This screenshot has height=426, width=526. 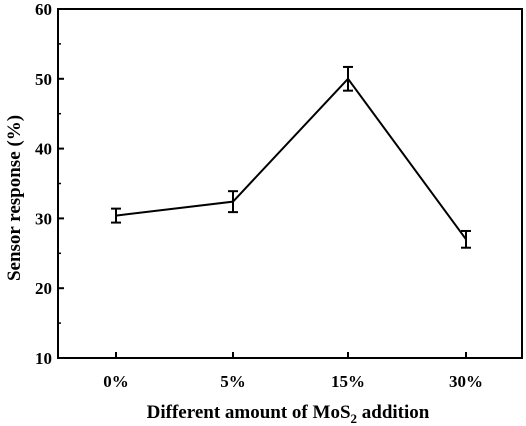 I want to click on y-tick-label: 20, so click(x=43, y=288).